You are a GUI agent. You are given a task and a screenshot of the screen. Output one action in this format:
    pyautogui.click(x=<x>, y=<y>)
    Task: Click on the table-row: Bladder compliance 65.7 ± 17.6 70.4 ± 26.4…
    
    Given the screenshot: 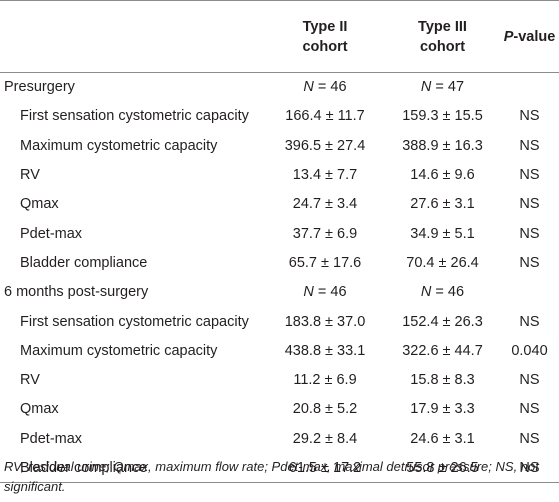 What is the action you would take?
    pyautogui.click(x=279, y=262)
    